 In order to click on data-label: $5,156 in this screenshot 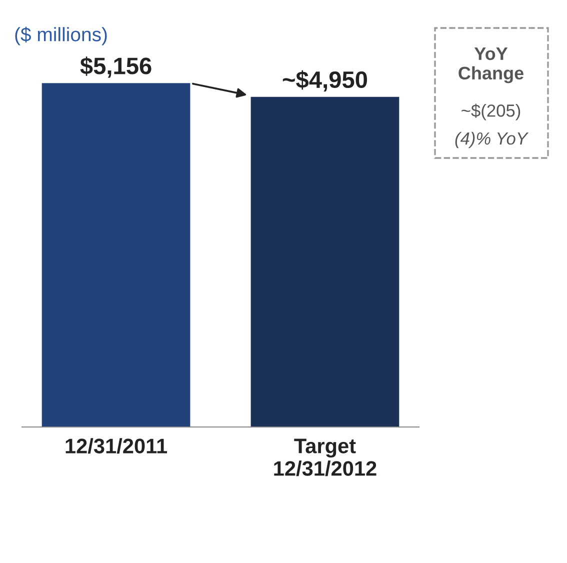, I will do `click(116, 67)`.